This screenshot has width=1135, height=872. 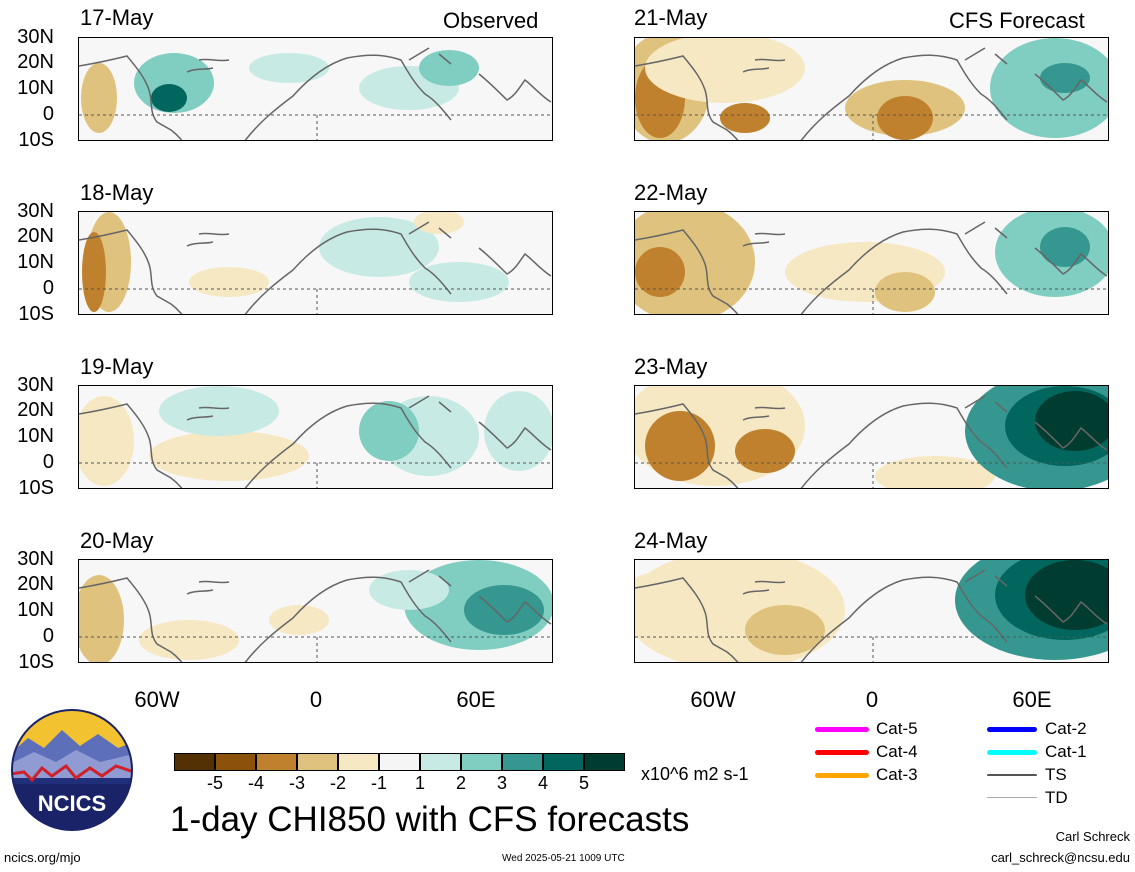 What do you see at coordinates (297, 783) in the screenshot?
I see `colorbar-label: -3` at bounding box center [297, 783].